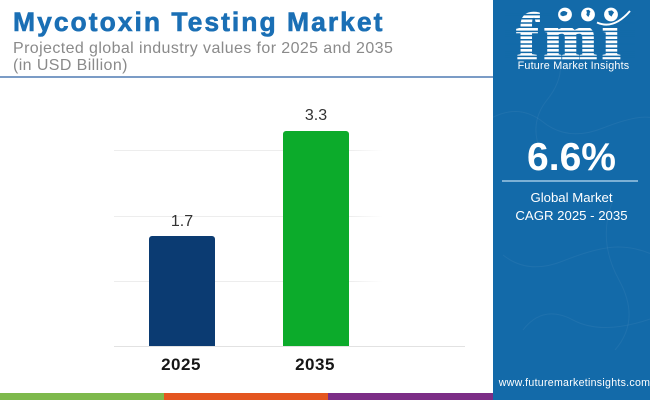 The height and width of the screenshot is (400, 650). Describe the element at coordinates (574, 66) in the screenshot. I see `svg-text: Future Market Insights` at that location.